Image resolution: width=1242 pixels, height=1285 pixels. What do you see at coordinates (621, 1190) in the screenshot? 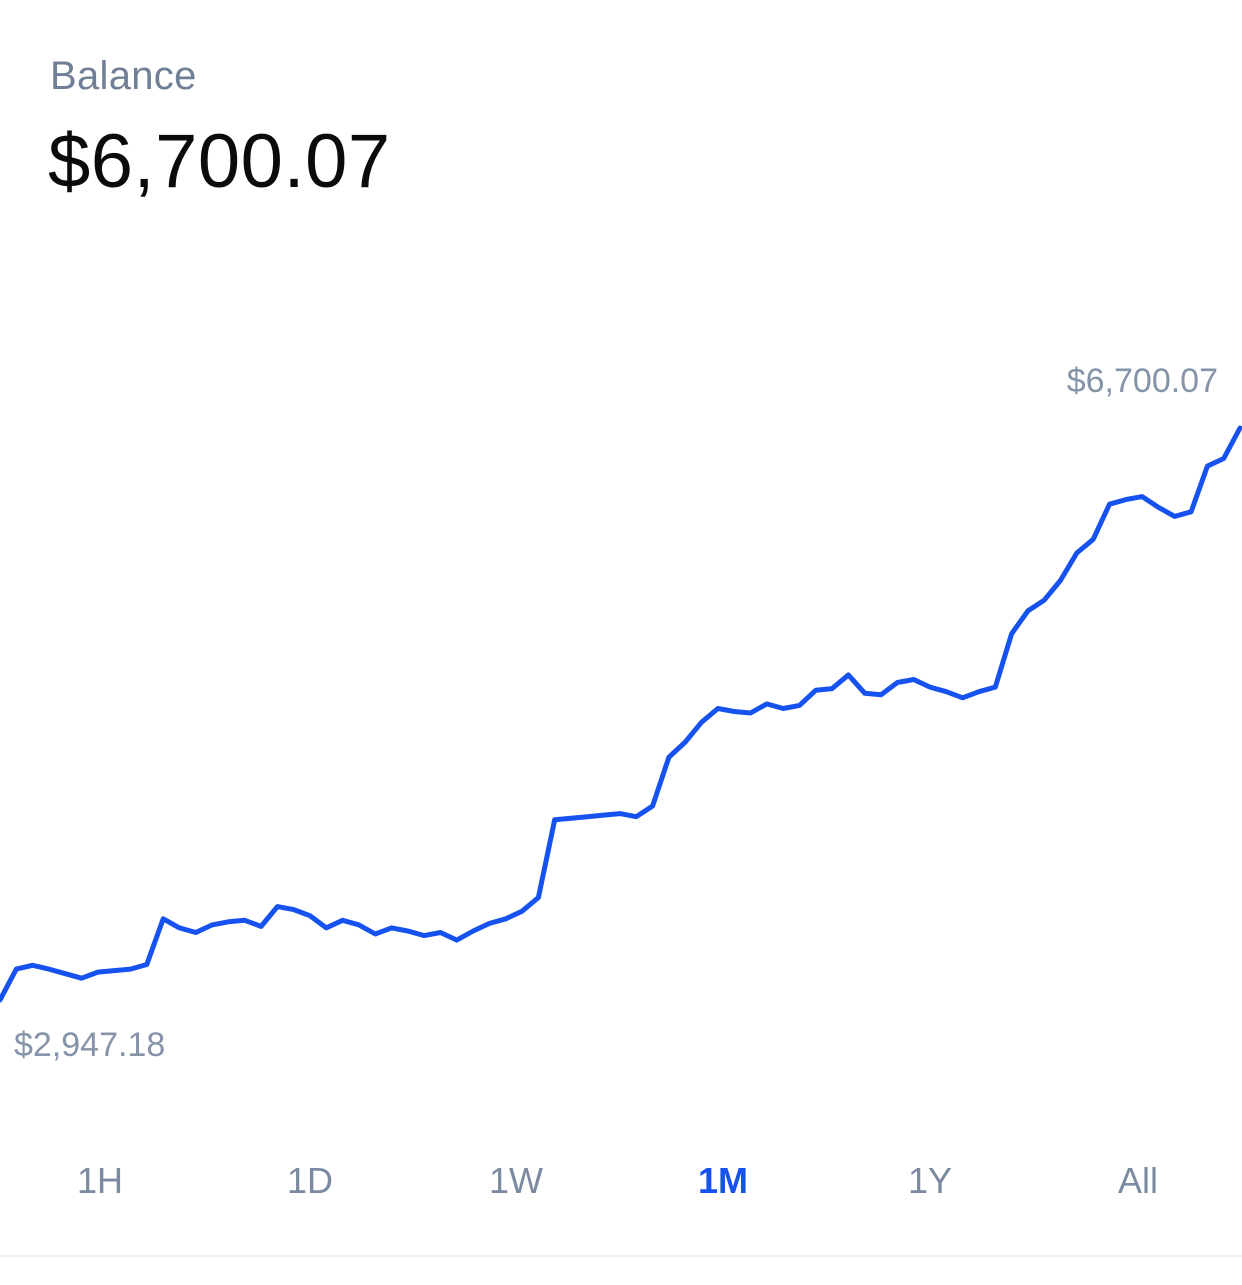
I see `time-range-selector: 1H 1D 1W 1M 1Y All` at bounding box center [621, 1190].